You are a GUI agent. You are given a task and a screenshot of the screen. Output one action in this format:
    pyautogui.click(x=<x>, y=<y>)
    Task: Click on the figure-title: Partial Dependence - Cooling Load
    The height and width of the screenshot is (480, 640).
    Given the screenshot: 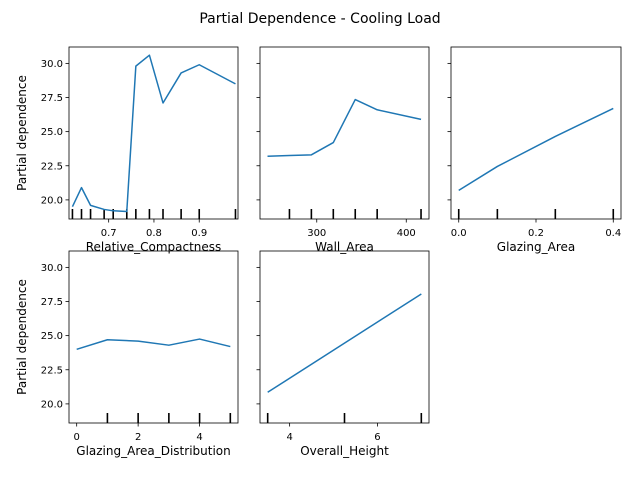 What is the action you would take?
    pyautogui.click(x=319, y=19)
    